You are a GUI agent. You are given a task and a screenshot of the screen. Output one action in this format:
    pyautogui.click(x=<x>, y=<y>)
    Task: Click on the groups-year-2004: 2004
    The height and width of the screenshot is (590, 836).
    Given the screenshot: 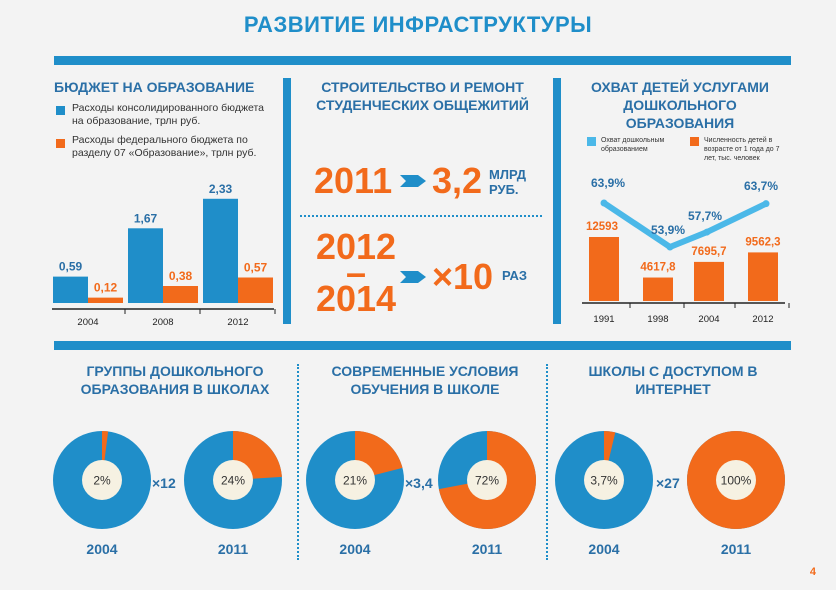 What is the action you would take?
    pyautogui.click(x=102, y=549)
    